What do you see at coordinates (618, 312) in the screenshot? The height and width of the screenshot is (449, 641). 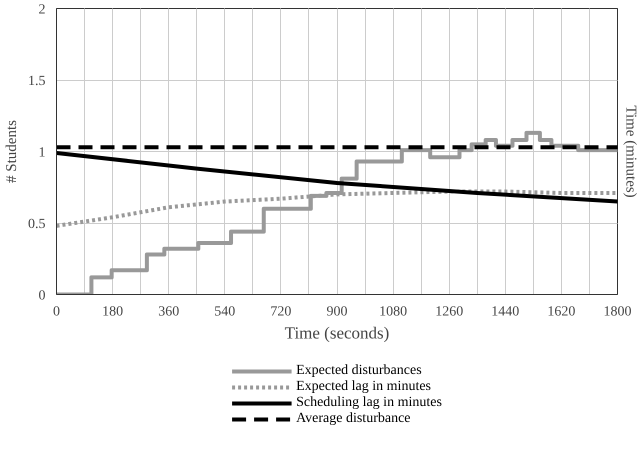 I see `x-tick-label: 1800` at bounding box center [618, 312].